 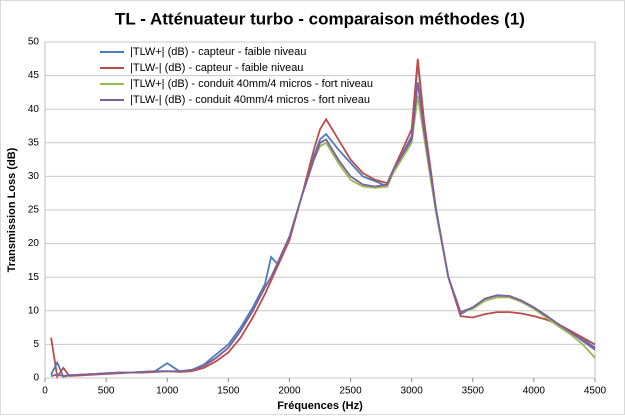 I want to click on y-tick-label: 40, so click(x=34, y=109).